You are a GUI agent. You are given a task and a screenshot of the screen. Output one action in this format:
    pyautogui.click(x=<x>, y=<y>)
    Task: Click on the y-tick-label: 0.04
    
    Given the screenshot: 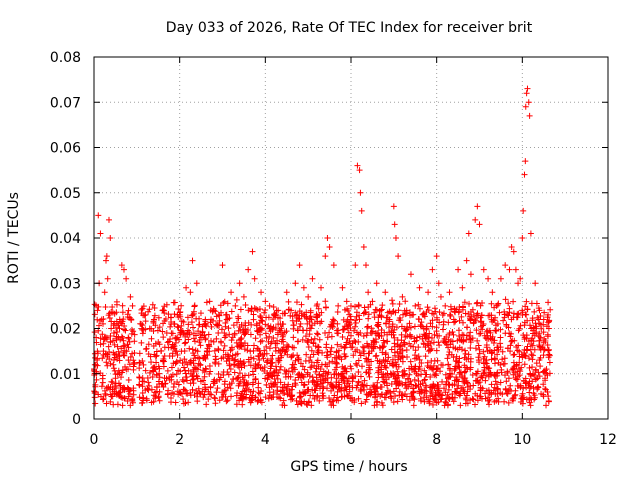 What is the action you would take?
    pyautogui.click(x=65, y=239)
    